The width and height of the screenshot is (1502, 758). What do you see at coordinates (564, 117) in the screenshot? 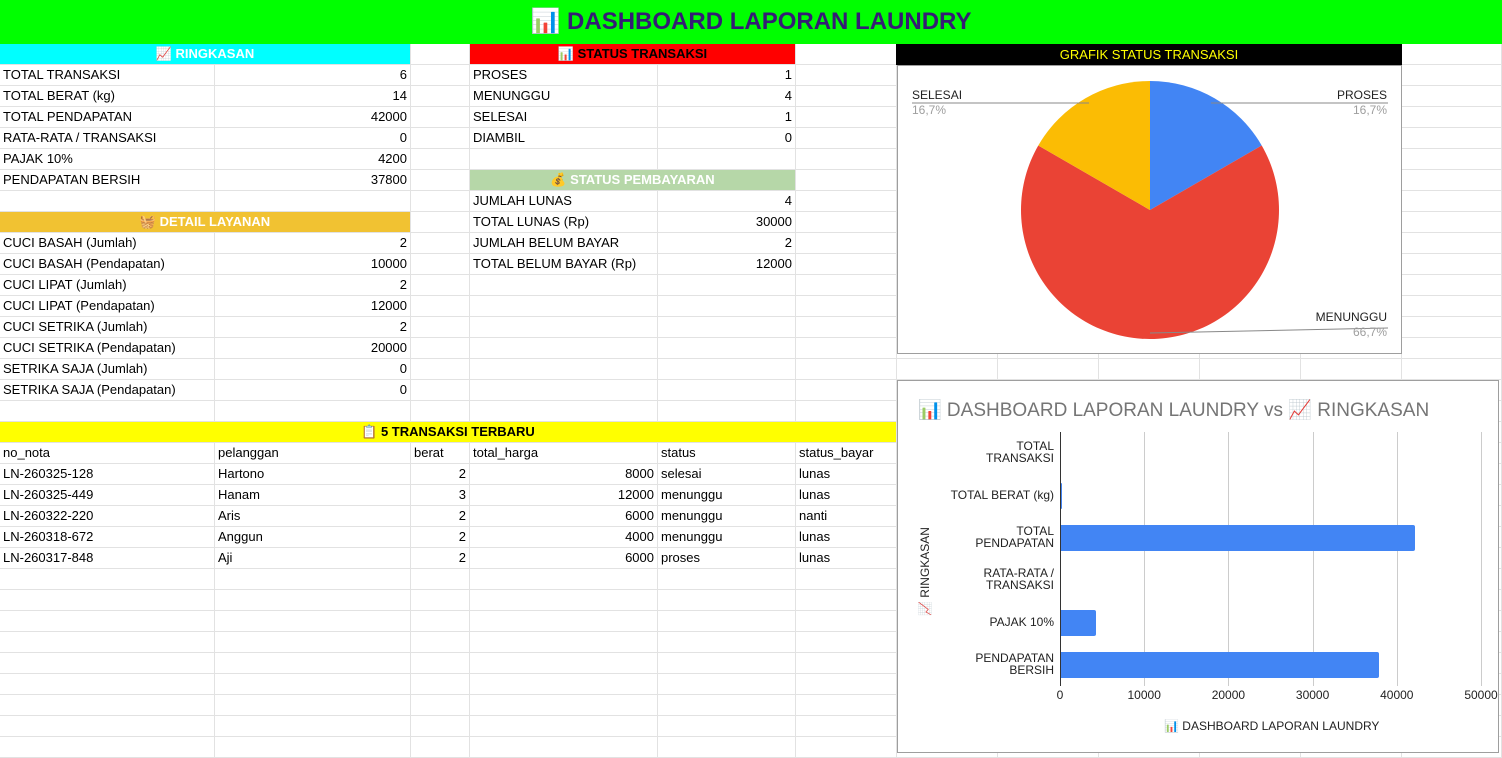
I see `status_transaksi-label: SELESAI` at bounding box center [564, 117].